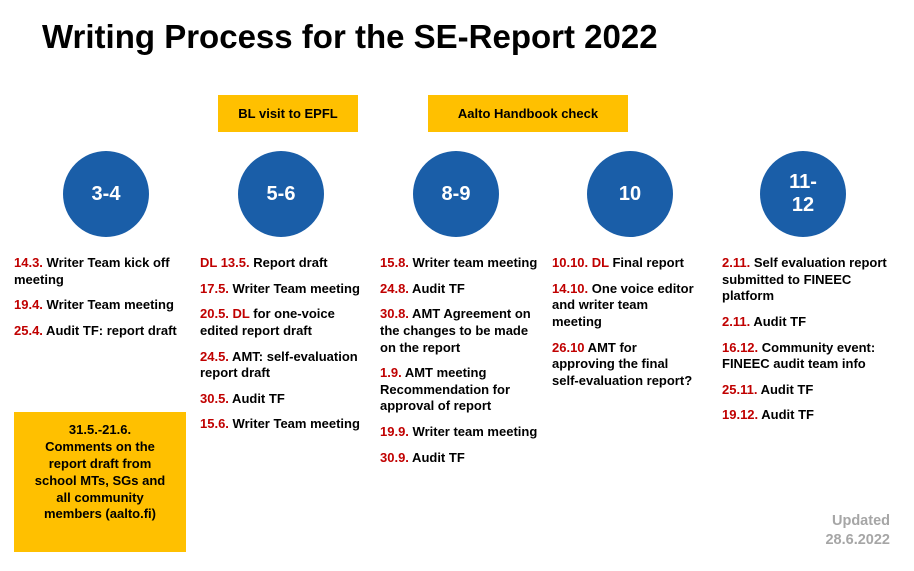  Describe the element at coordinates (280, 288) in the screenshot. I see `timeline-item: 17.5. Writer Team meeting` at that location.